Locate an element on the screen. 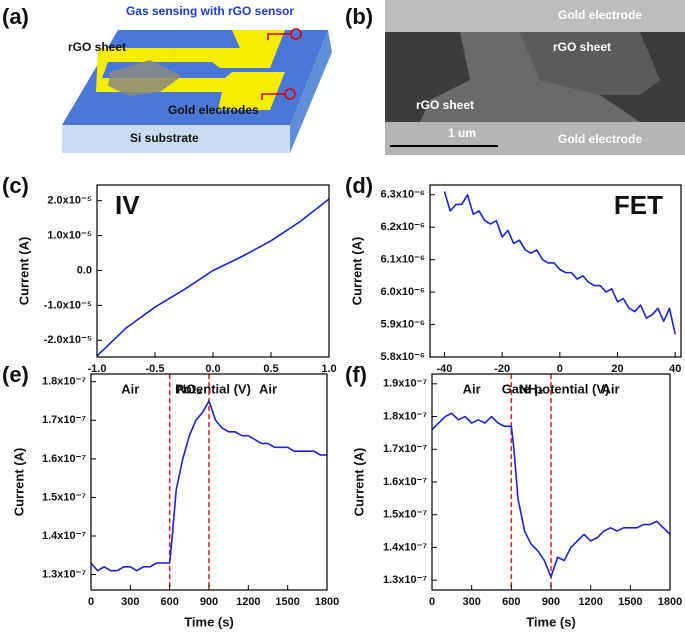 This screenshot has width=685, height=635. rgo-sheet is located at coordinates (145, 78).